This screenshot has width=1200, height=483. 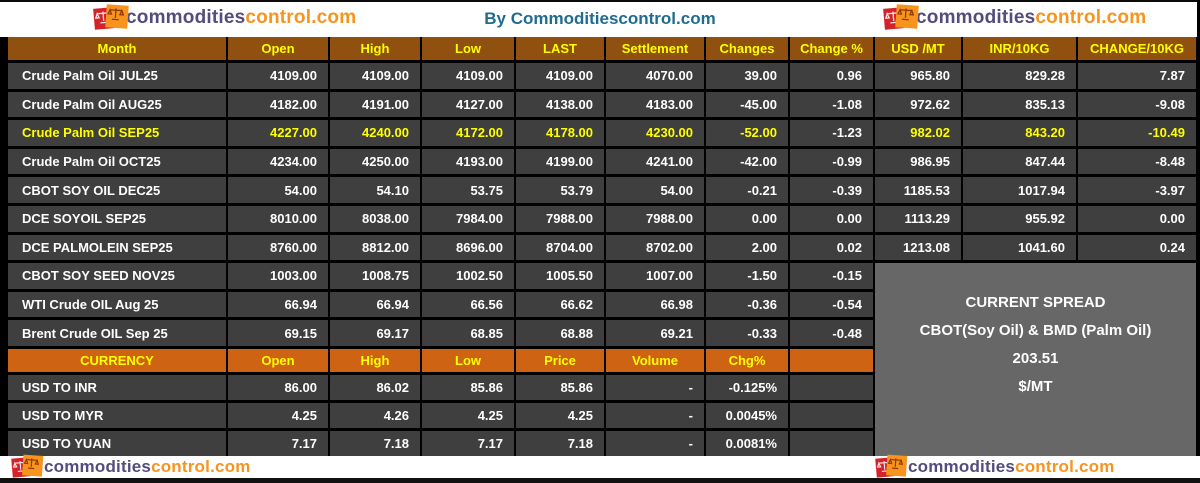 I want to click on cell-changes: -0.36, so click(x=747, y=304).